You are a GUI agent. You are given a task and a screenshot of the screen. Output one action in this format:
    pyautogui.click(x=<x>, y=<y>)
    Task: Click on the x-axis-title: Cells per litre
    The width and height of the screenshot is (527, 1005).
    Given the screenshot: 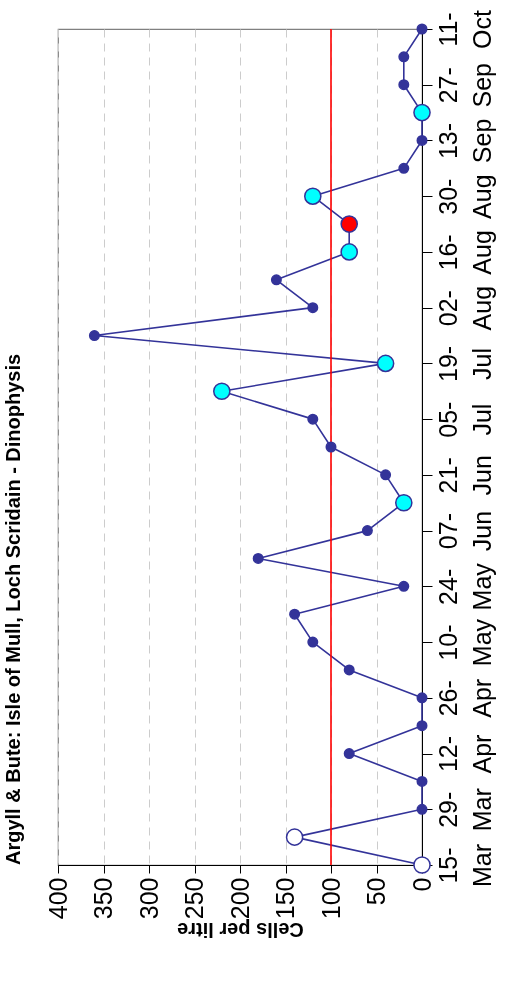 What is the action you would take?
    pyautogui.click(x=240, y=930)
    